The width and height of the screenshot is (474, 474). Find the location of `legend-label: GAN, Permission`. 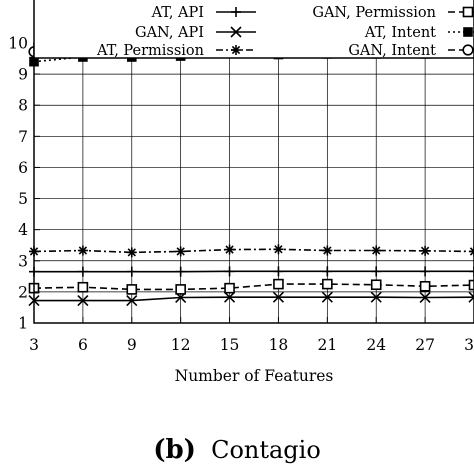

legend-label: GAN, Permission is located at coordinates (374, 13).